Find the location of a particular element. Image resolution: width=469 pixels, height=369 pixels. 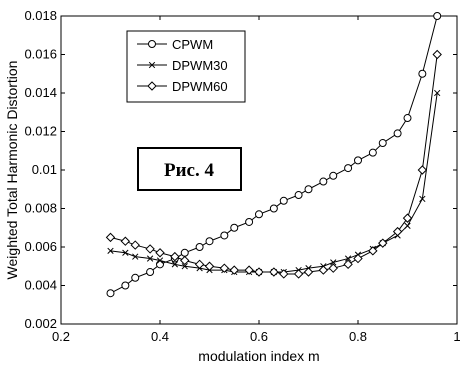

legend-item: CPWM is located at coordinates (175, 44).